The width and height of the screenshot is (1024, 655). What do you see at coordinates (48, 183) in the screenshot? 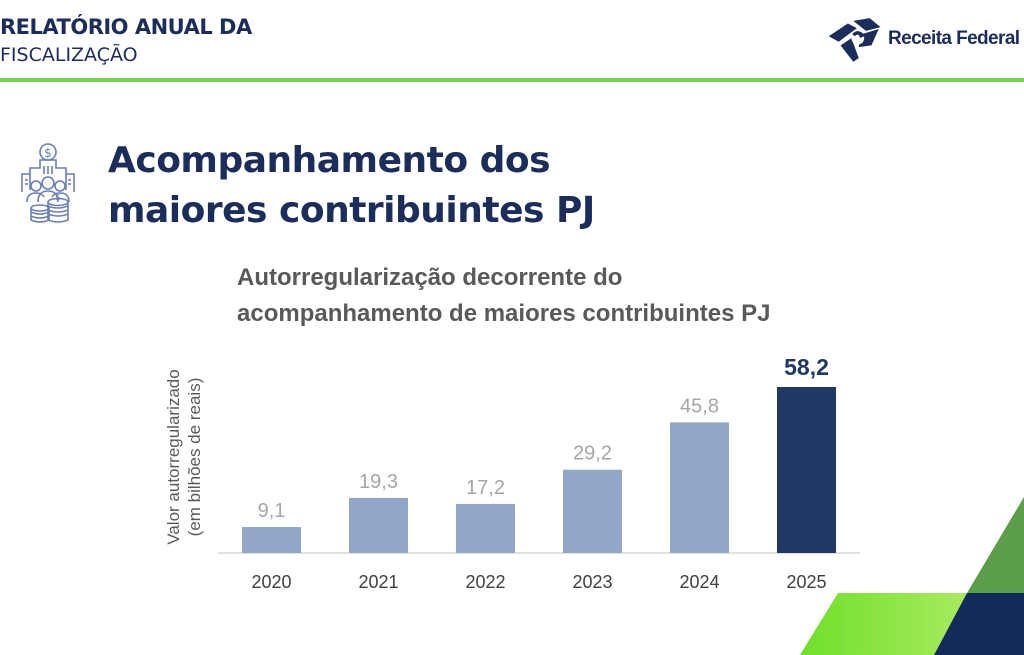
I see `buildings-people-coins-icon: $ $` at bounding box center [48, 183].